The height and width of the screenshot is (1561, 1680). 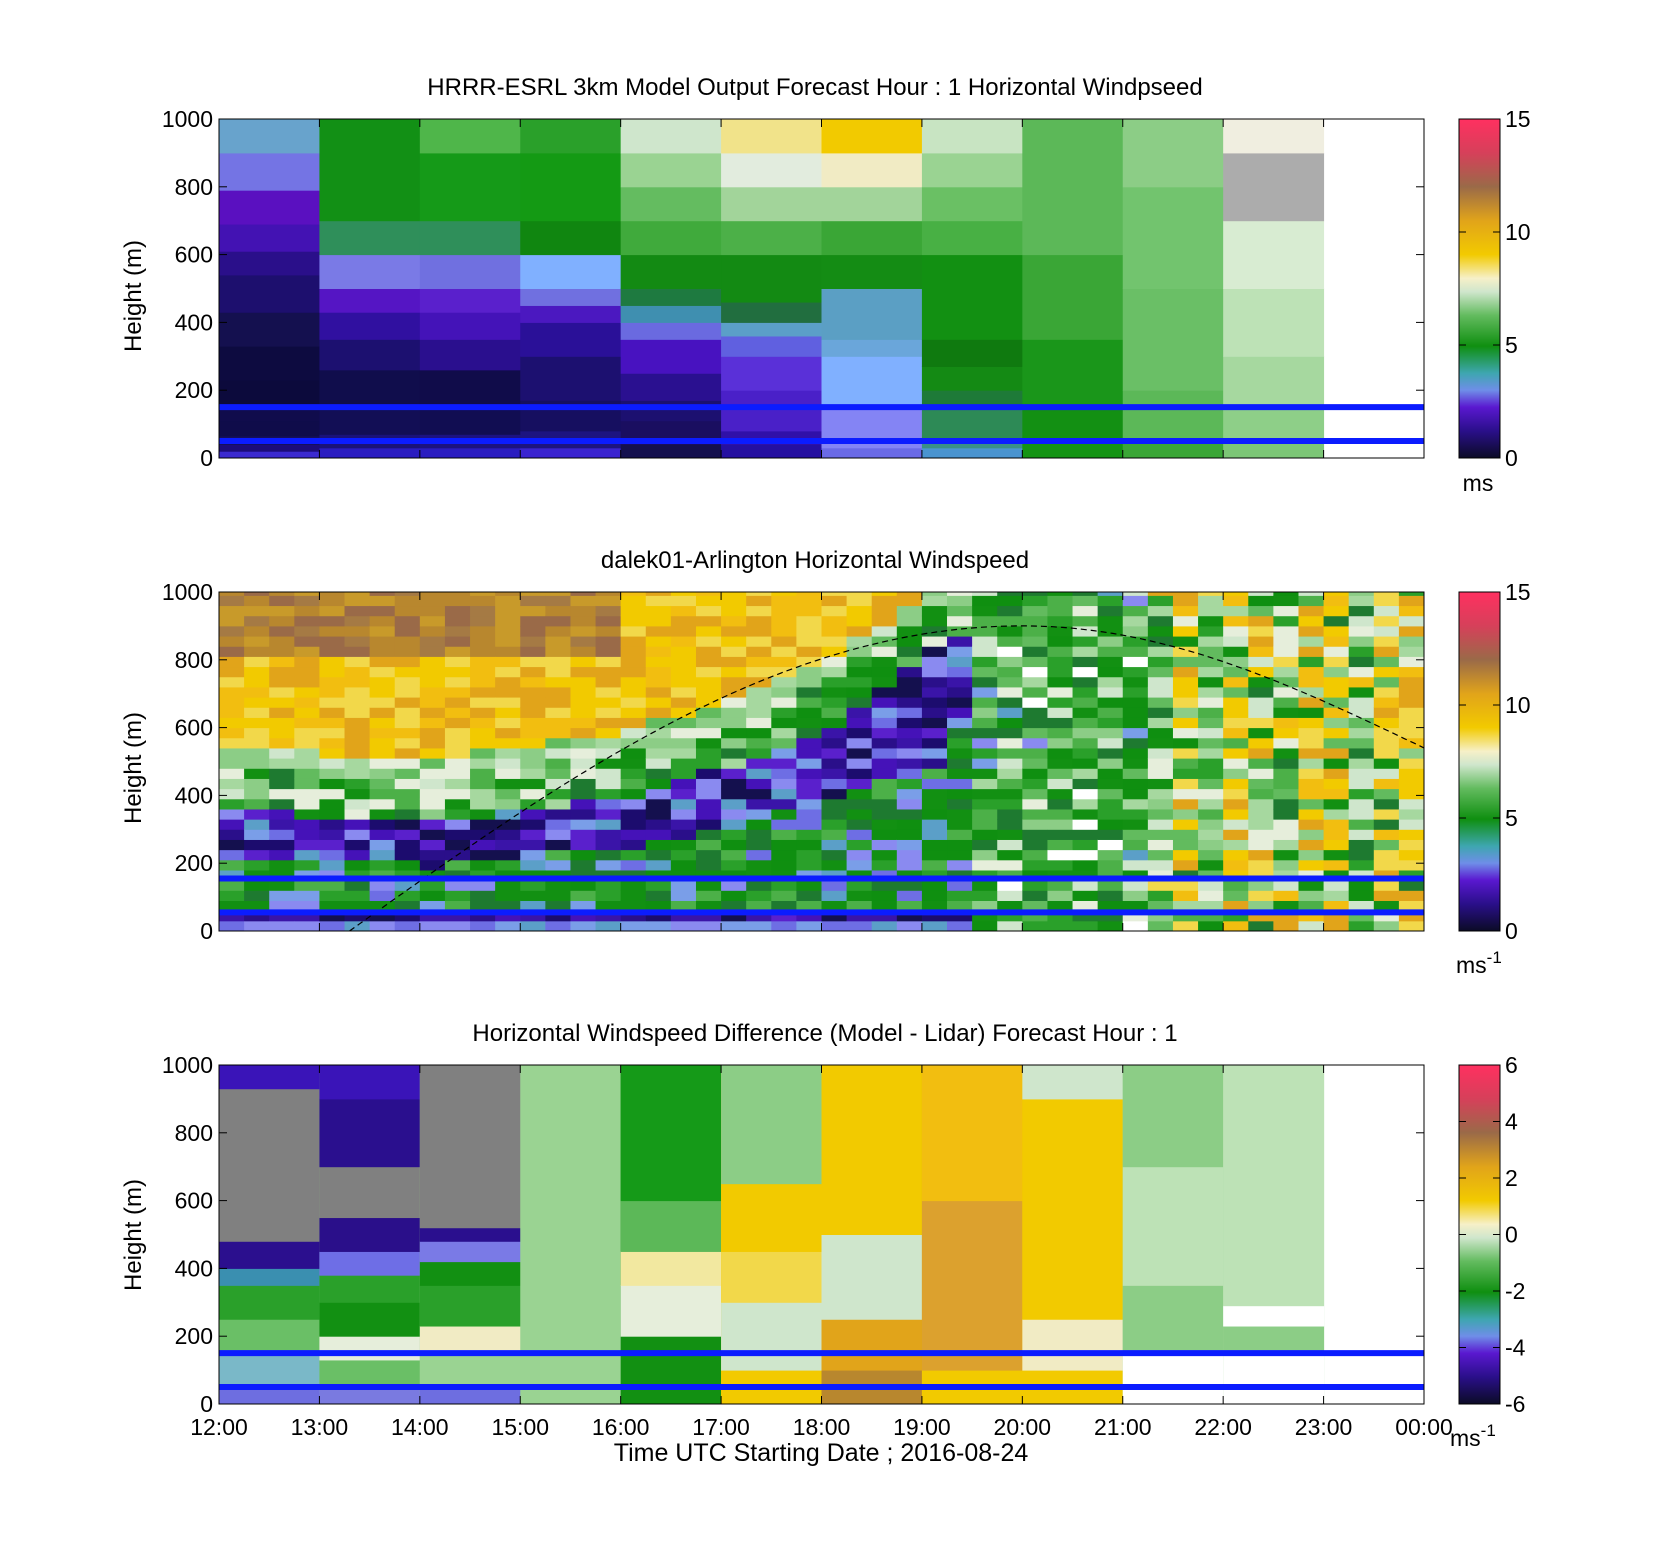 What do you see at coordinates (194, 1133) in the screenshot?
I see `y-tick-label: 800` at bounding box center [194, 1133].